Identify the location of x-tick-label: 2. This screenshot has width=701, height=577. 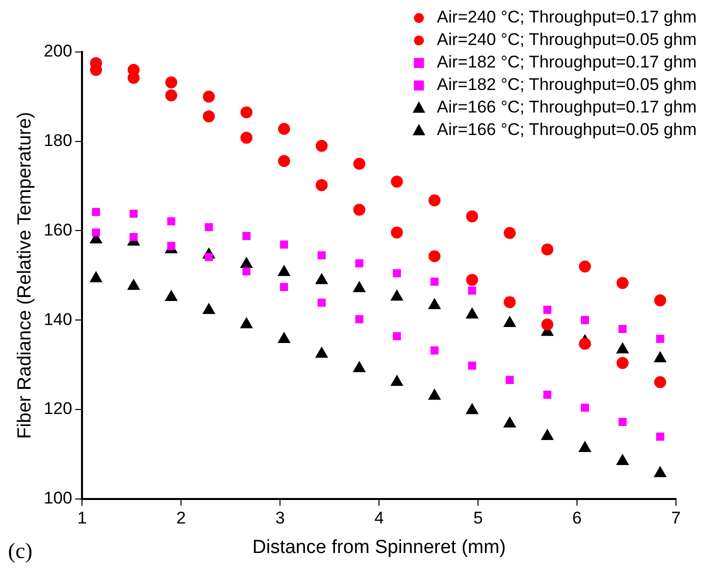
(181, 518).